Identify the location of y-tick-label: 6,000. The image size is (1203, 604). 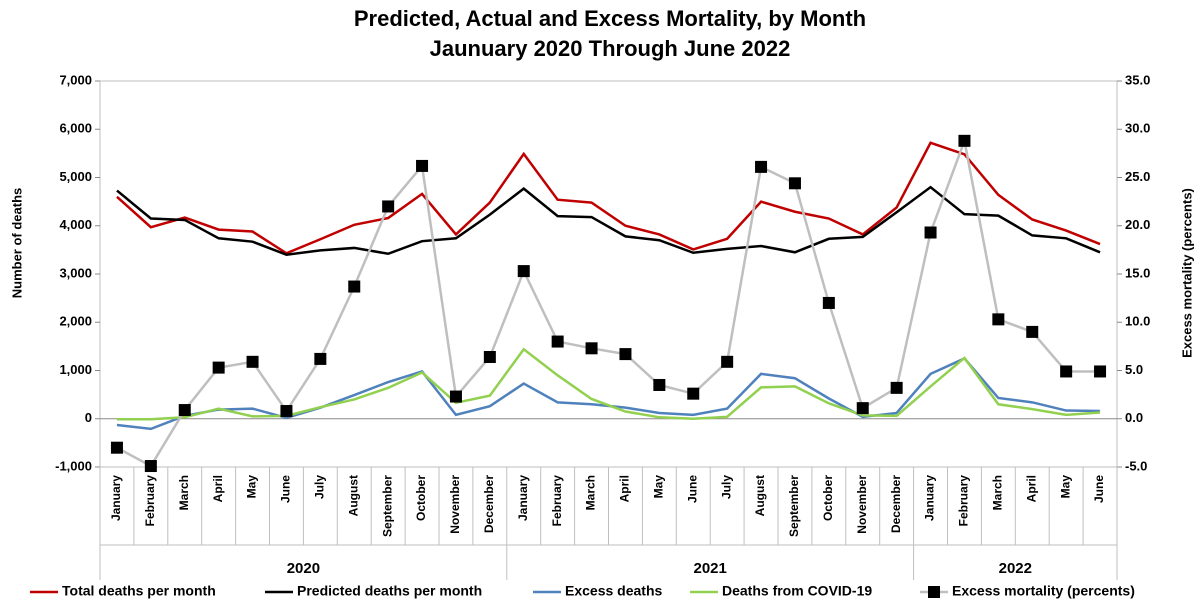
(75, 128).